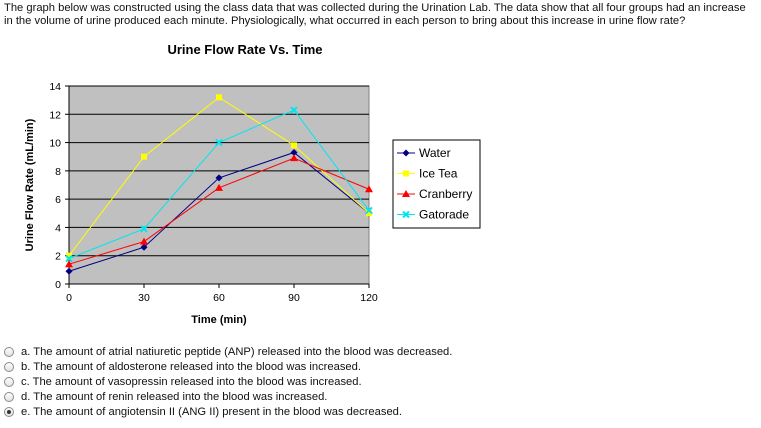  Describe the element at coordinates (58, 228) in the screenshot. I see `y-tick-label: 4` at that location.